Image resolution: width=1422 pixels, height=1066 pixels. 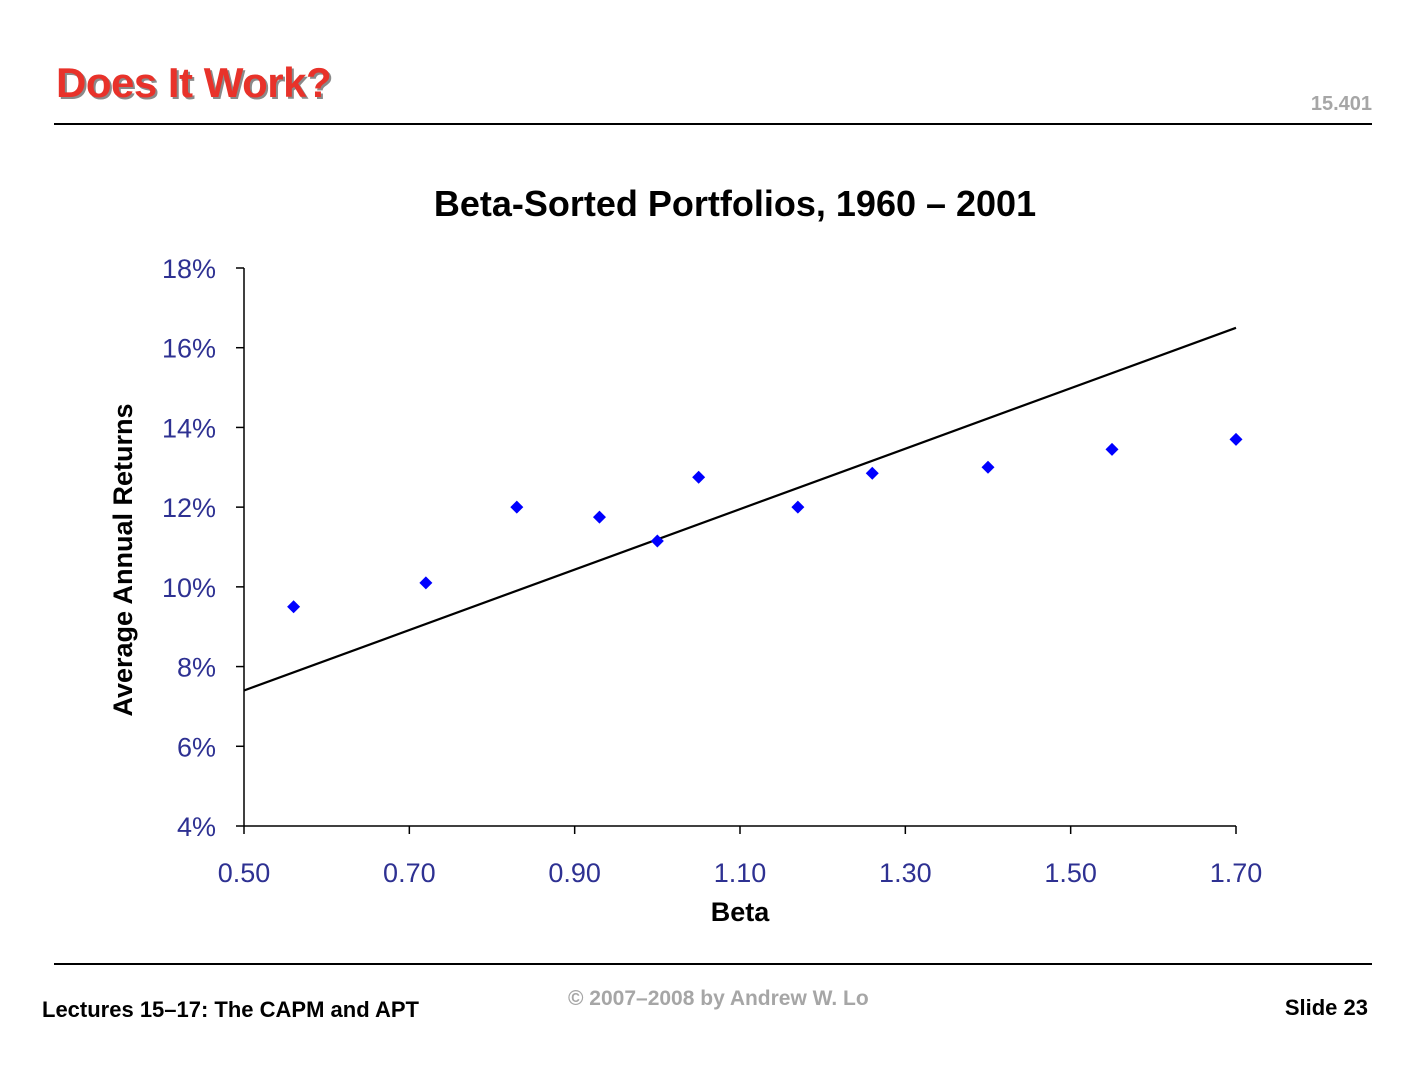 I want to click on footer-divider, so click(x=713, y=964).